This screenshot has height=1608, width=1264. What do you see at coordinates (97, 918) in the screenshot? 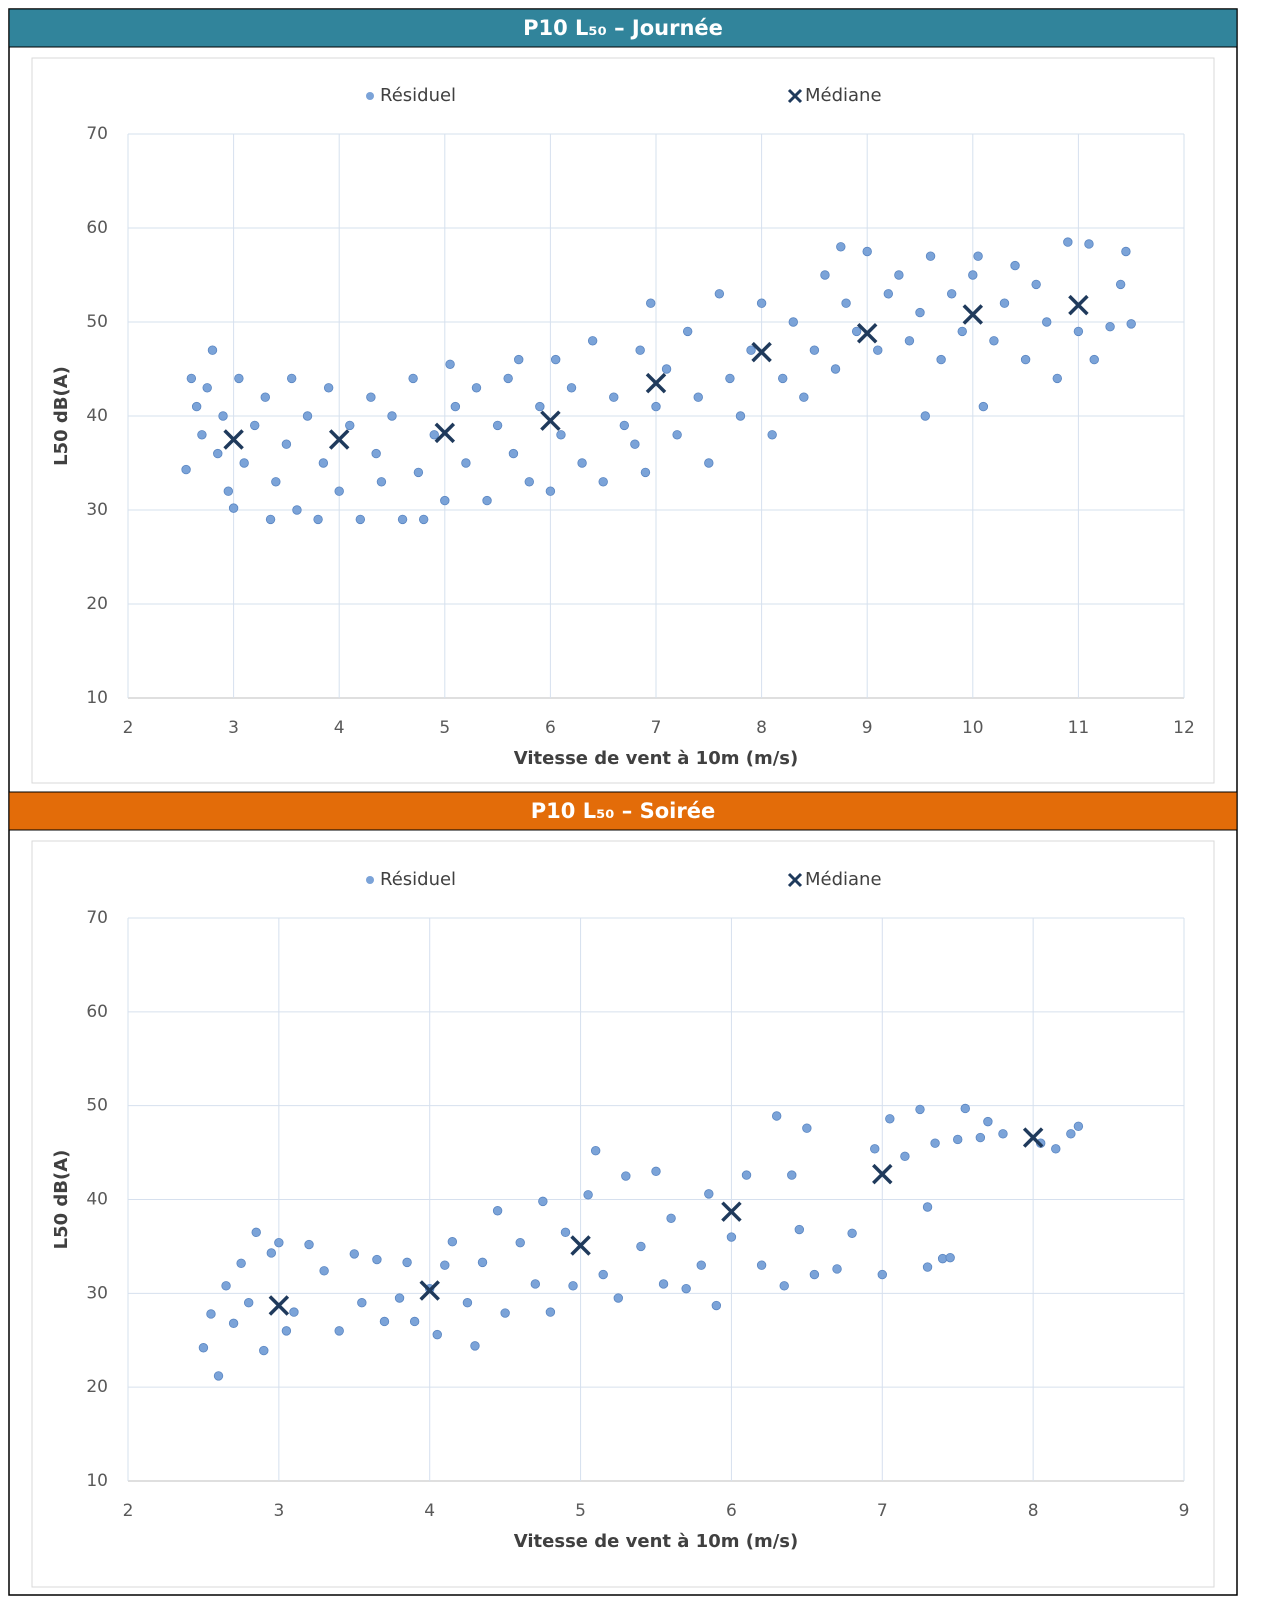
I see `y-tick-label: 70` at bounding box center [97, 918].